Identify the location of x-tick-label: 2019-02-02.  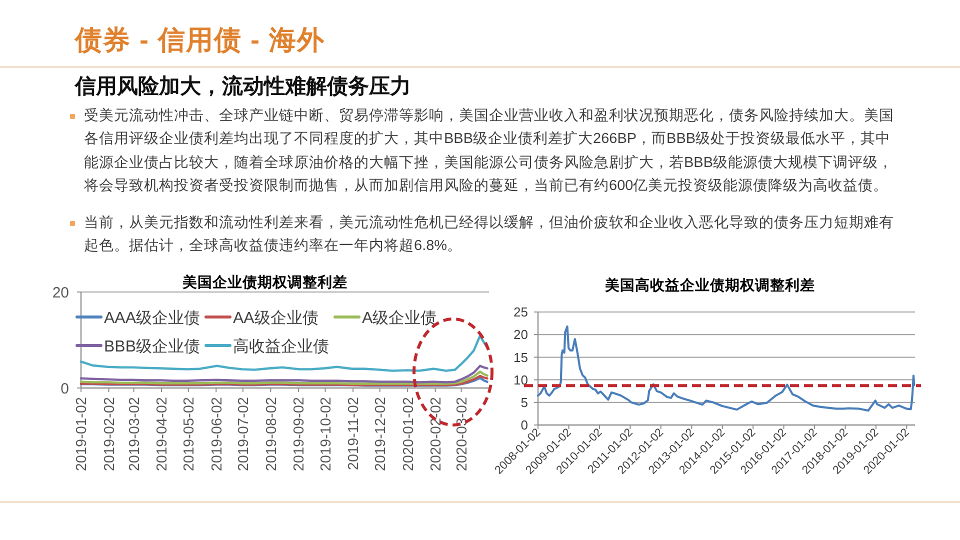
(110, 434).